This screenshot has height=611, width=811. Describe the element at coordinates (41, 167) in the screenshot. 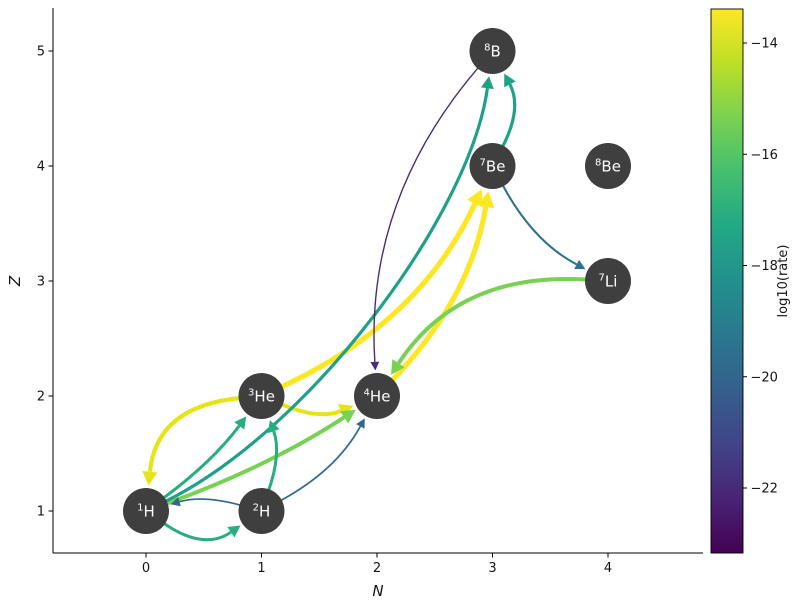

I see `y-tick-label: 4` at that location.